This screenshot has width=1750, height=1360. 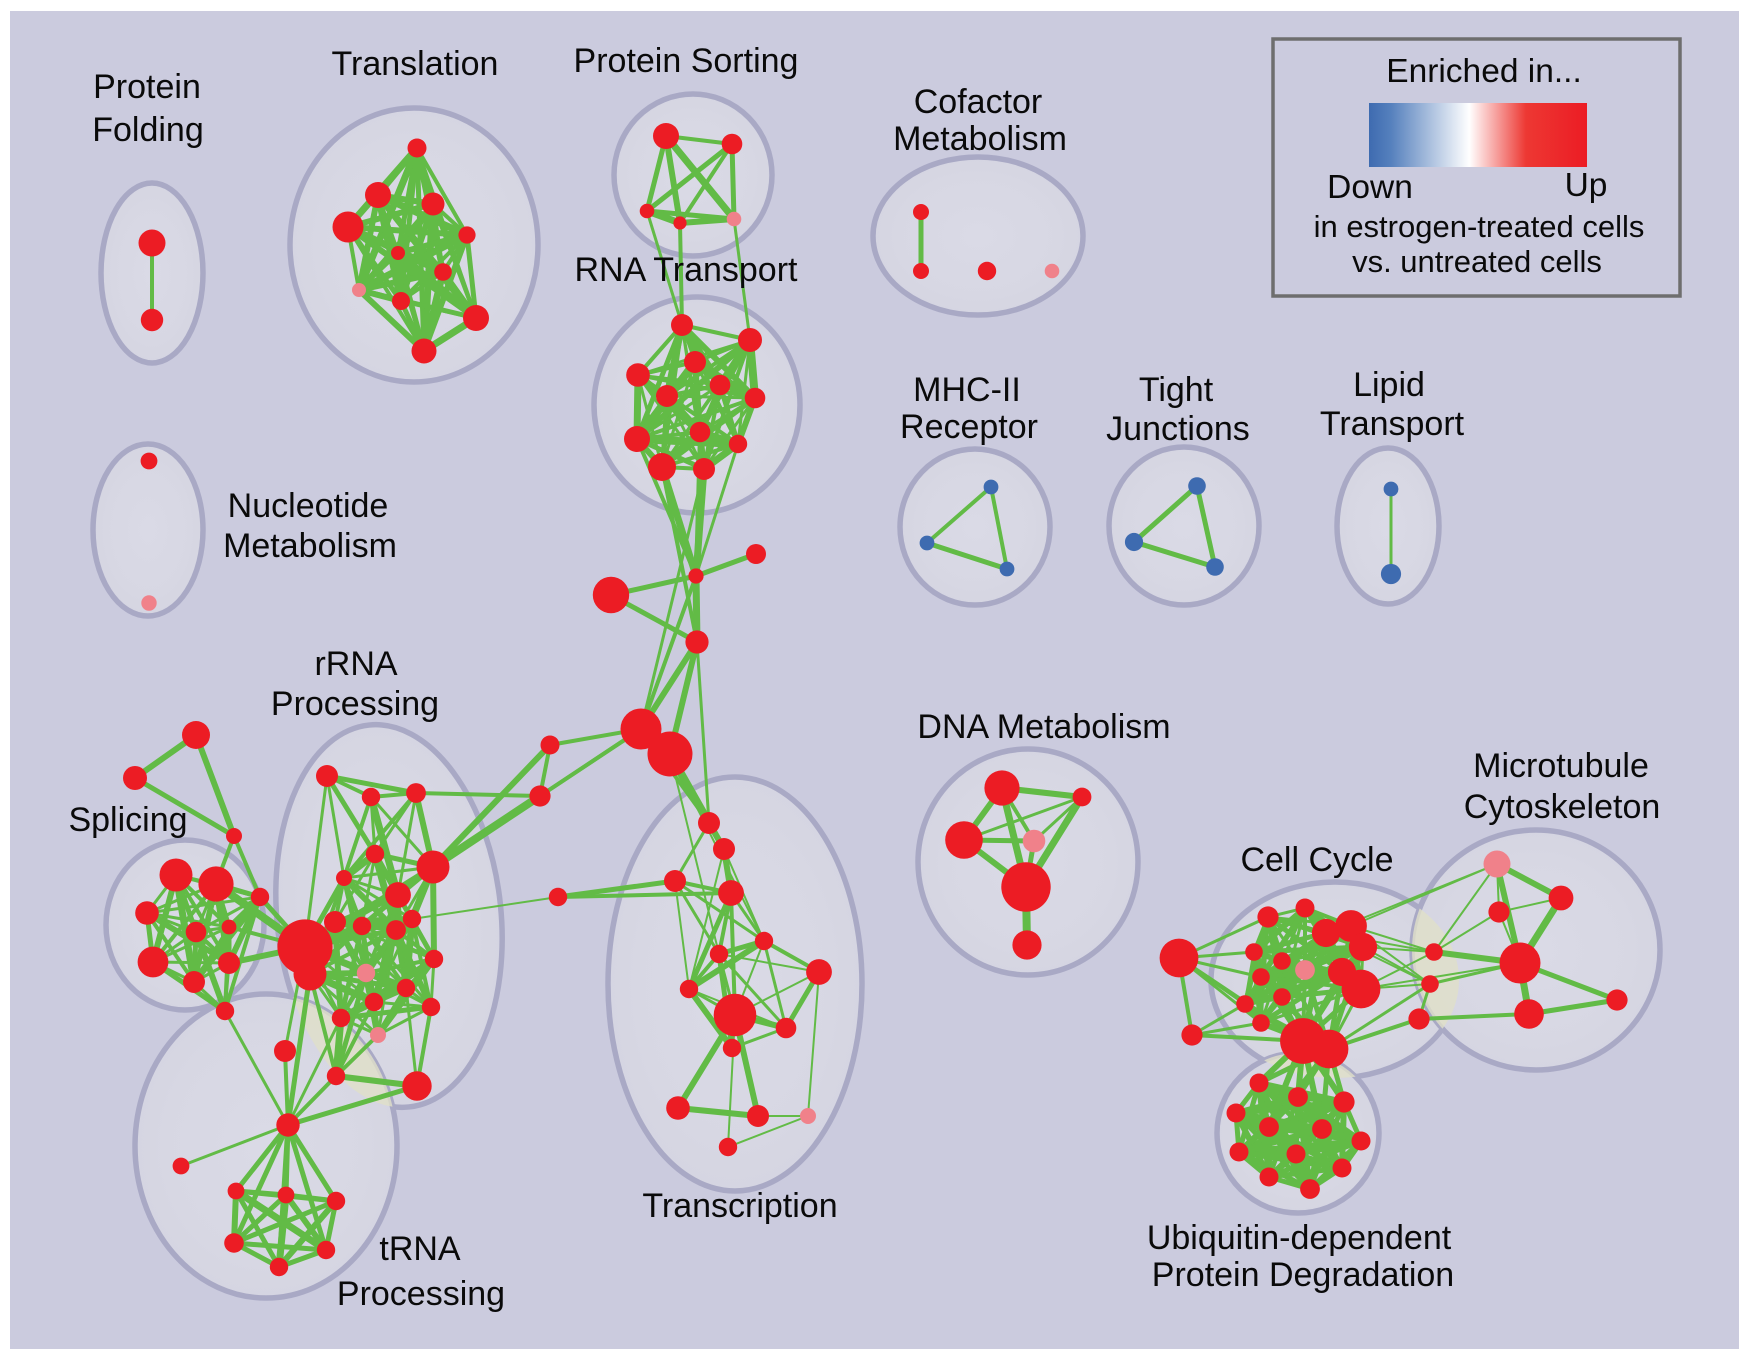 What do you see at coordinates (687, 270) in the screenshot?
I see `svg-text: RNA Transport` at bounding box center [687, 270].